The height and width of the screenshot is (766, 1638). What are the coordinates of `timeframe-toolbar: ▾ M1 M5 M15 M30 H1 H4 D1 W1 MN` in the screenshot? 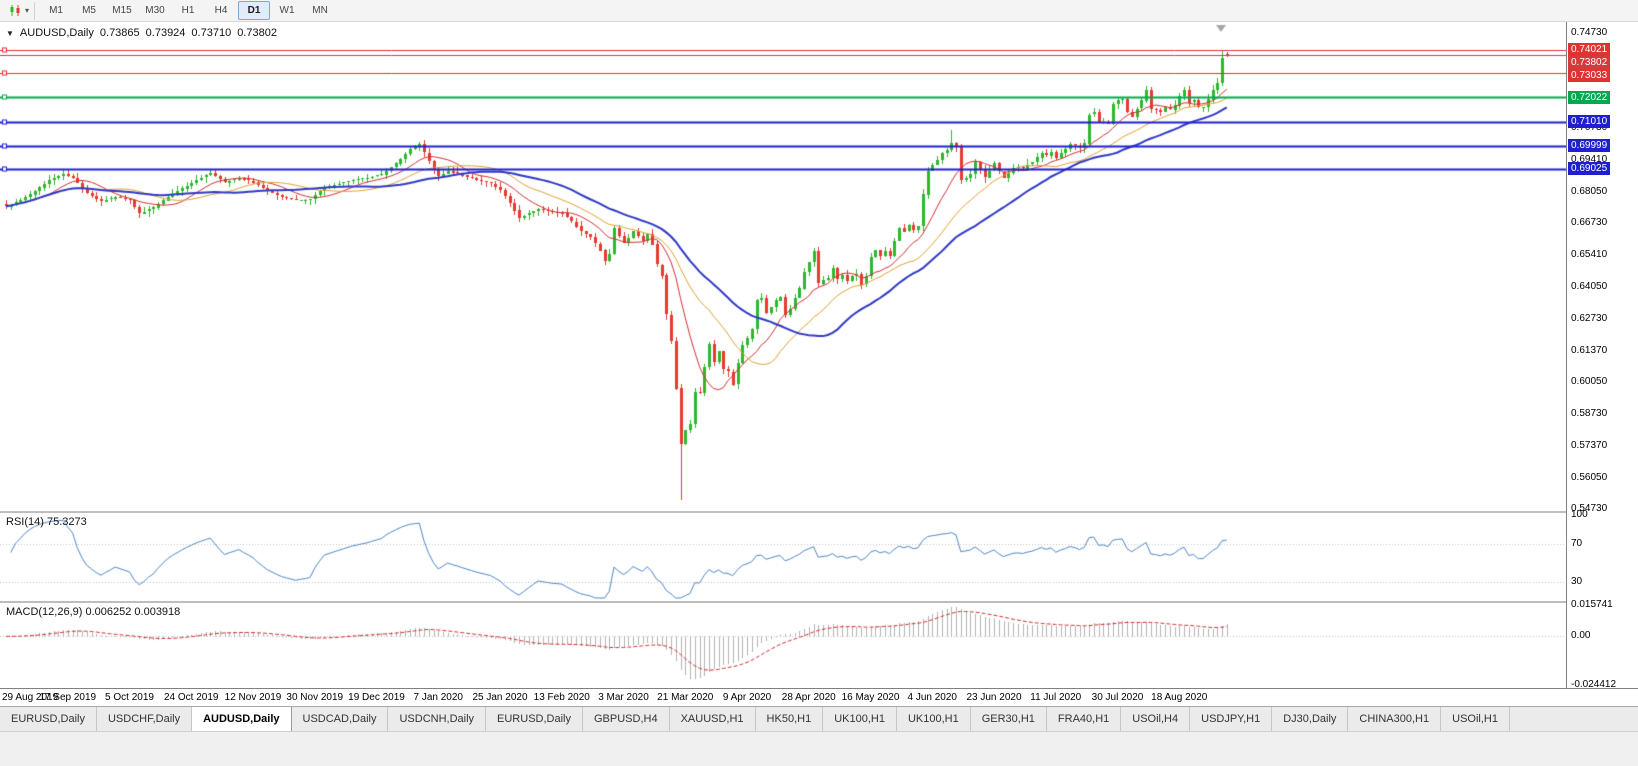 It's located at (819, 11).